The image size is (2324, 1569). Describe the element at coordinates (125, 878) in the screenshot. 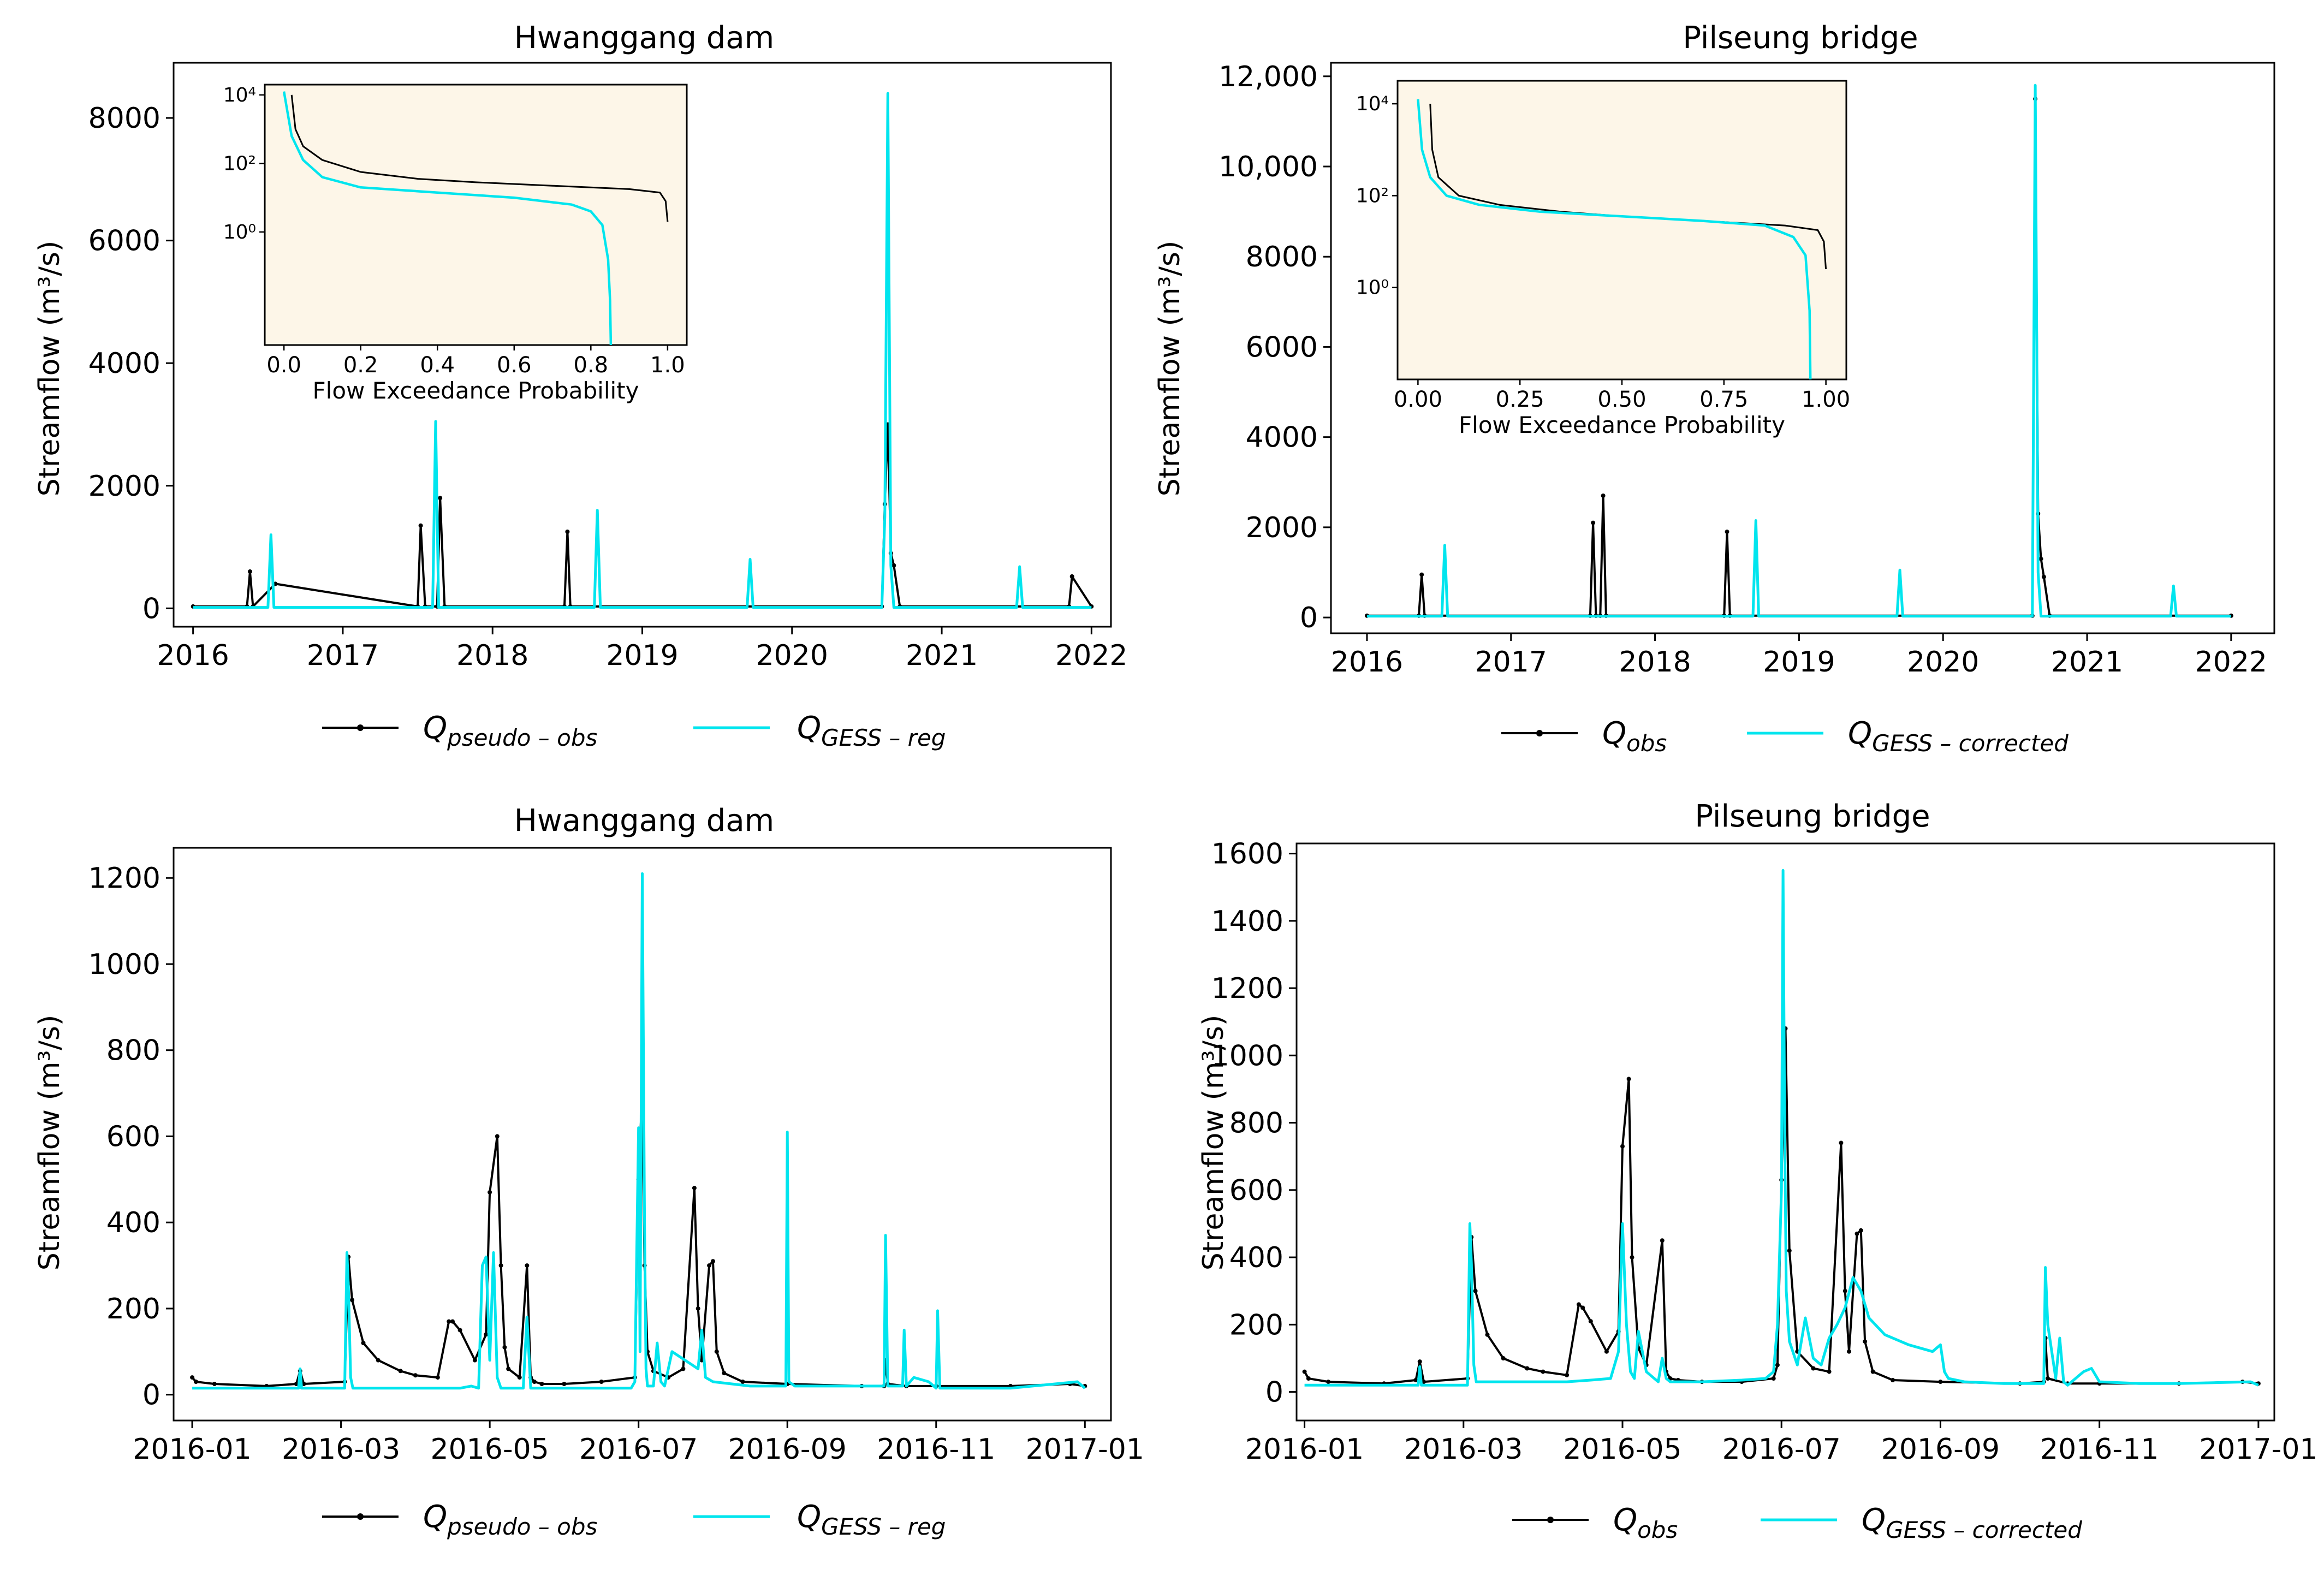

I see `y-tick-label: 1200` at that location.